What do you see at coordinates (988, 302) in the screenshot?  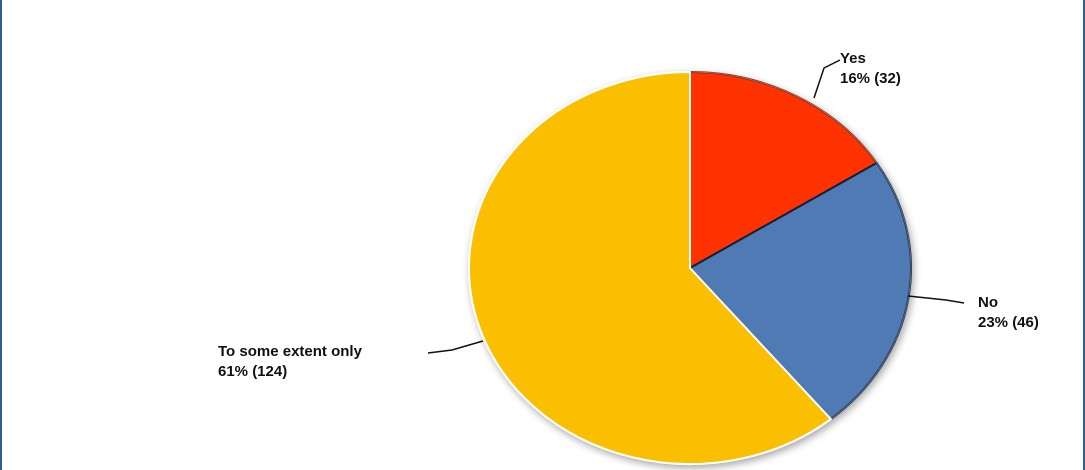 I see `slice-label-no: No` at bounding box center [988, 302].